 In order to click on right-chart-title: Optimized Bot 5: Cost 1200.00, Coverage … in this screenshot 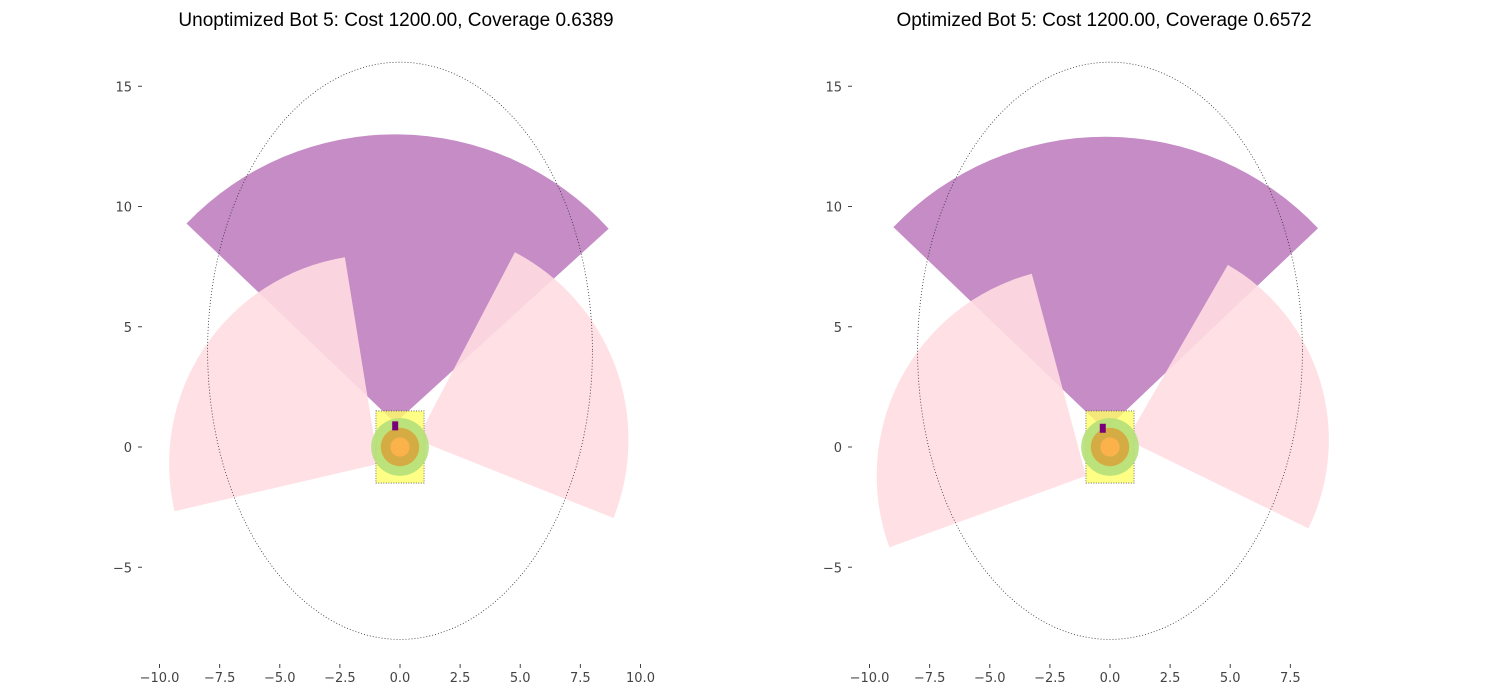, I will do `click(1104, 20)`.